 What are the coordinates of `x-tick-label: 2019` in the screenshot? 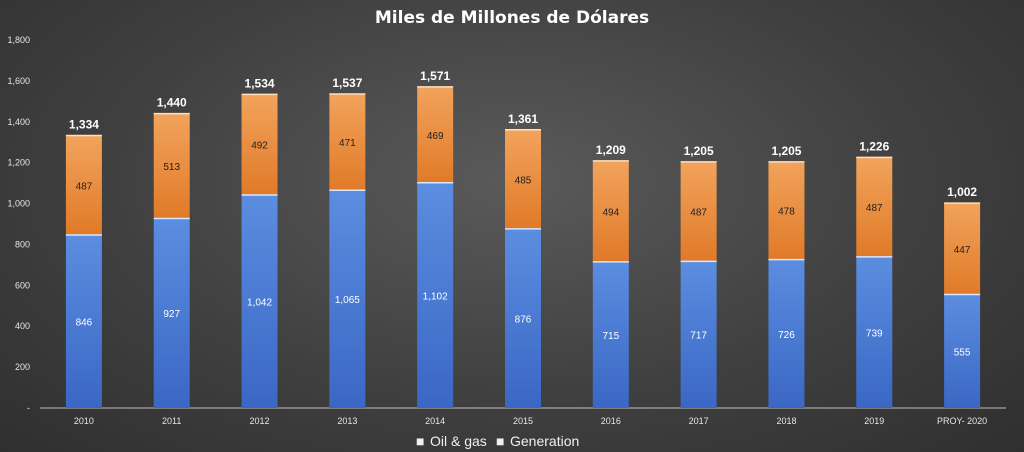 It's located at (874, 421).